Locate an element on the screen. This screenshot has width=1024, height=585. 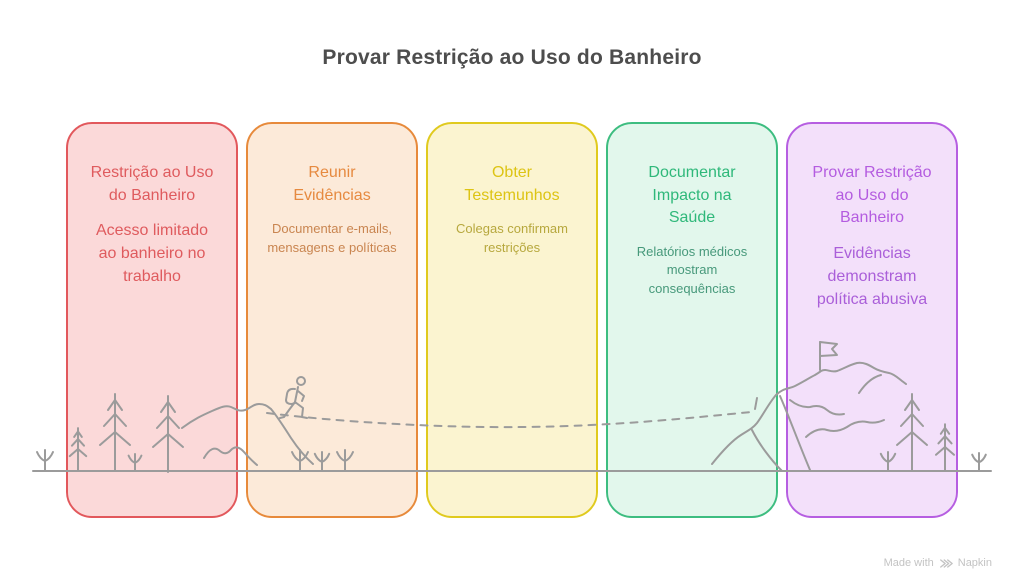
napkin-logo-icon is located at coordinates (946, 563).